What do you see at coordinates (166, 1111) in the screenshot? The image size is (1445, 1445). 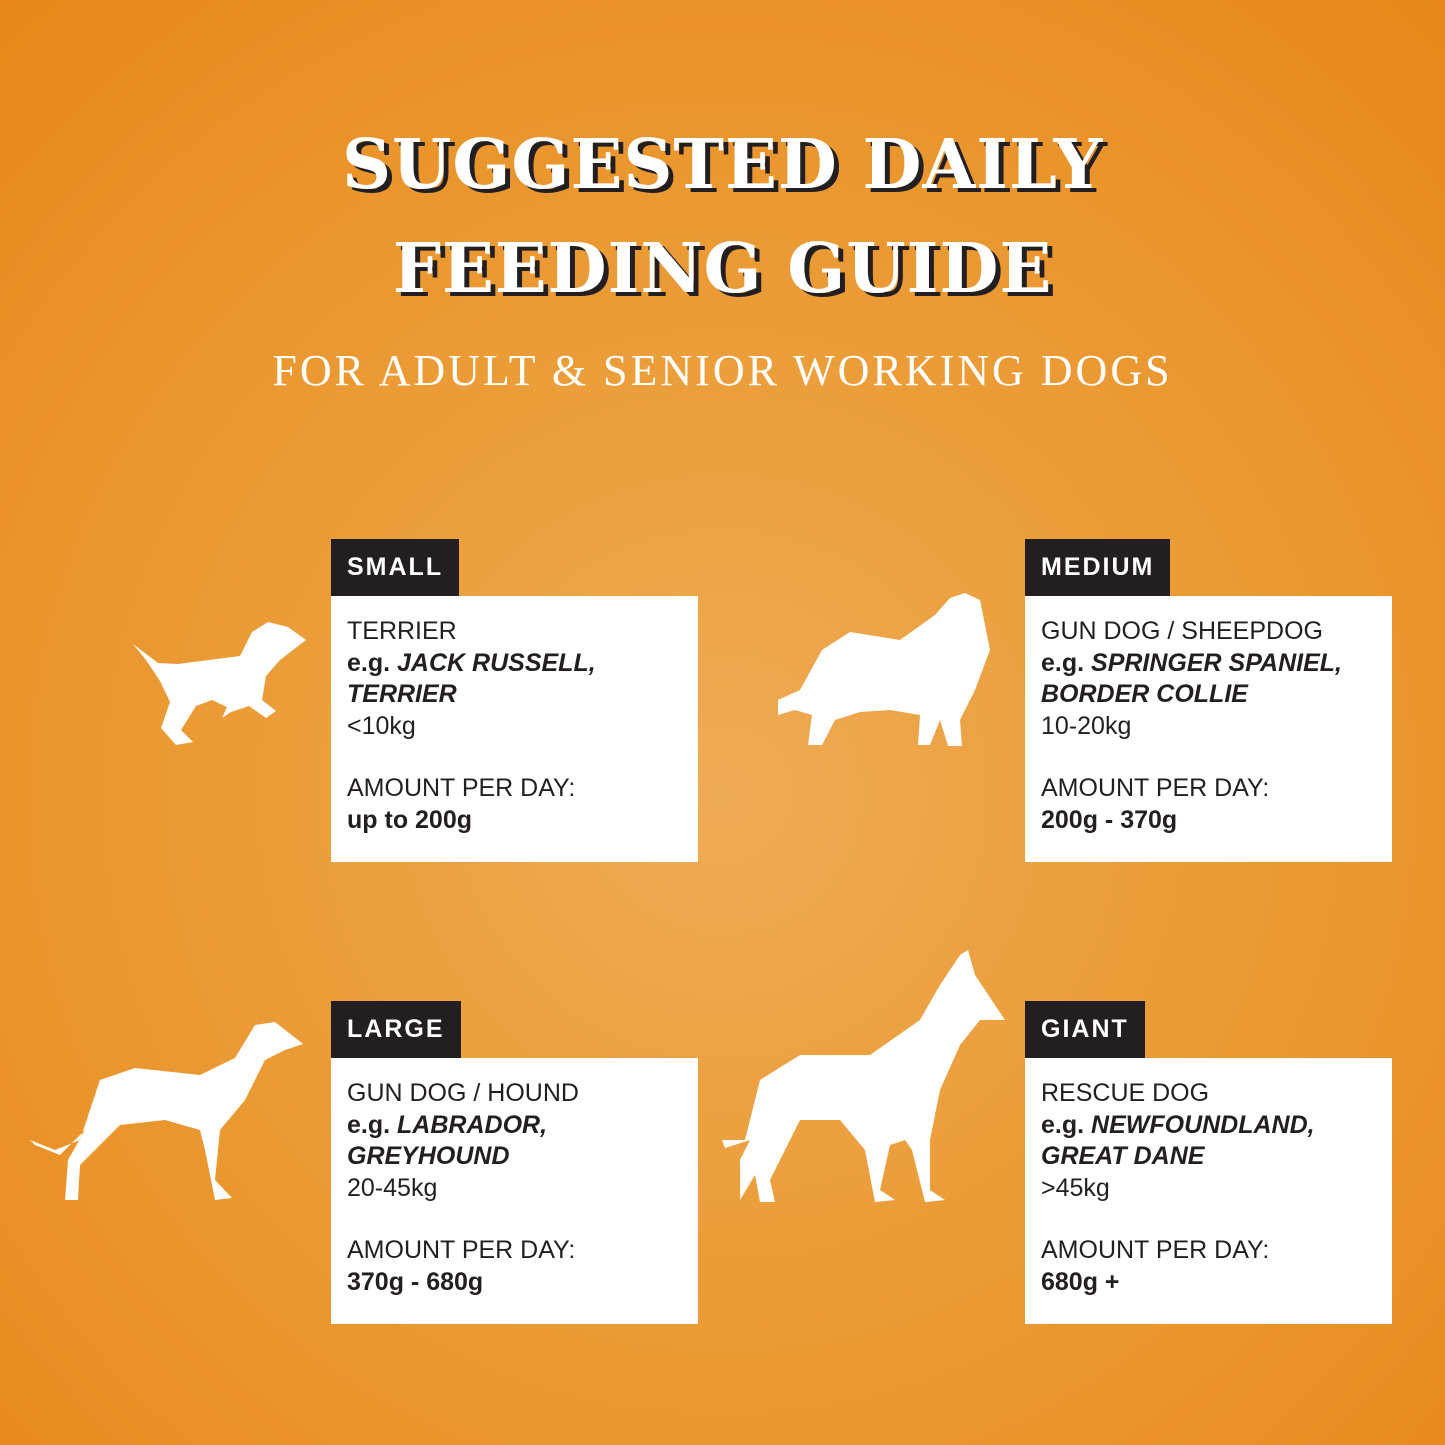 I see `large-dog` at bounding box center [166, 1111].